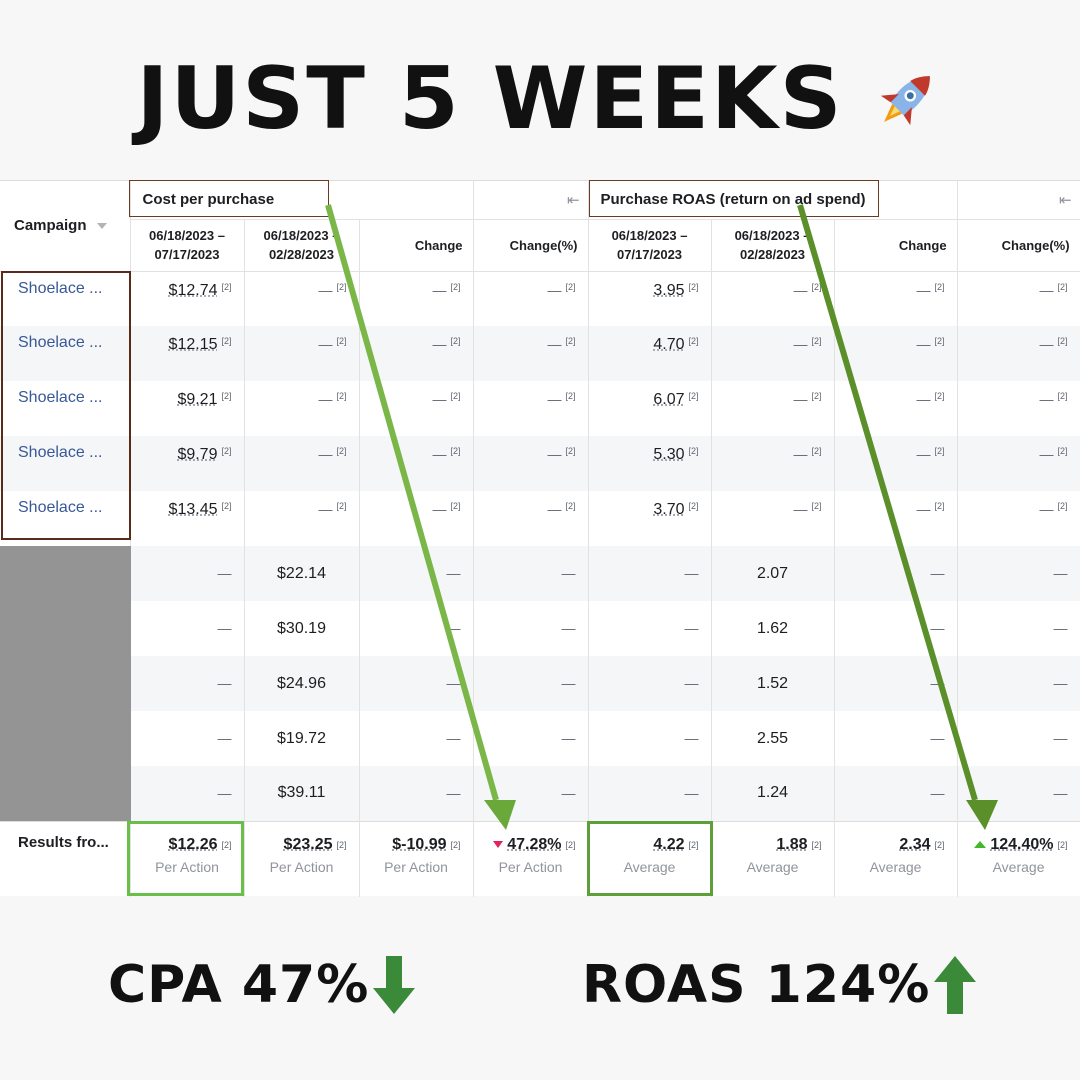 The height and width of the screenshot is (1080, 1080). What do you see at coordinates (50, 226) in the screenshot?
I see `campaign-header-label: Campaign` at bounding box center [50, 226].